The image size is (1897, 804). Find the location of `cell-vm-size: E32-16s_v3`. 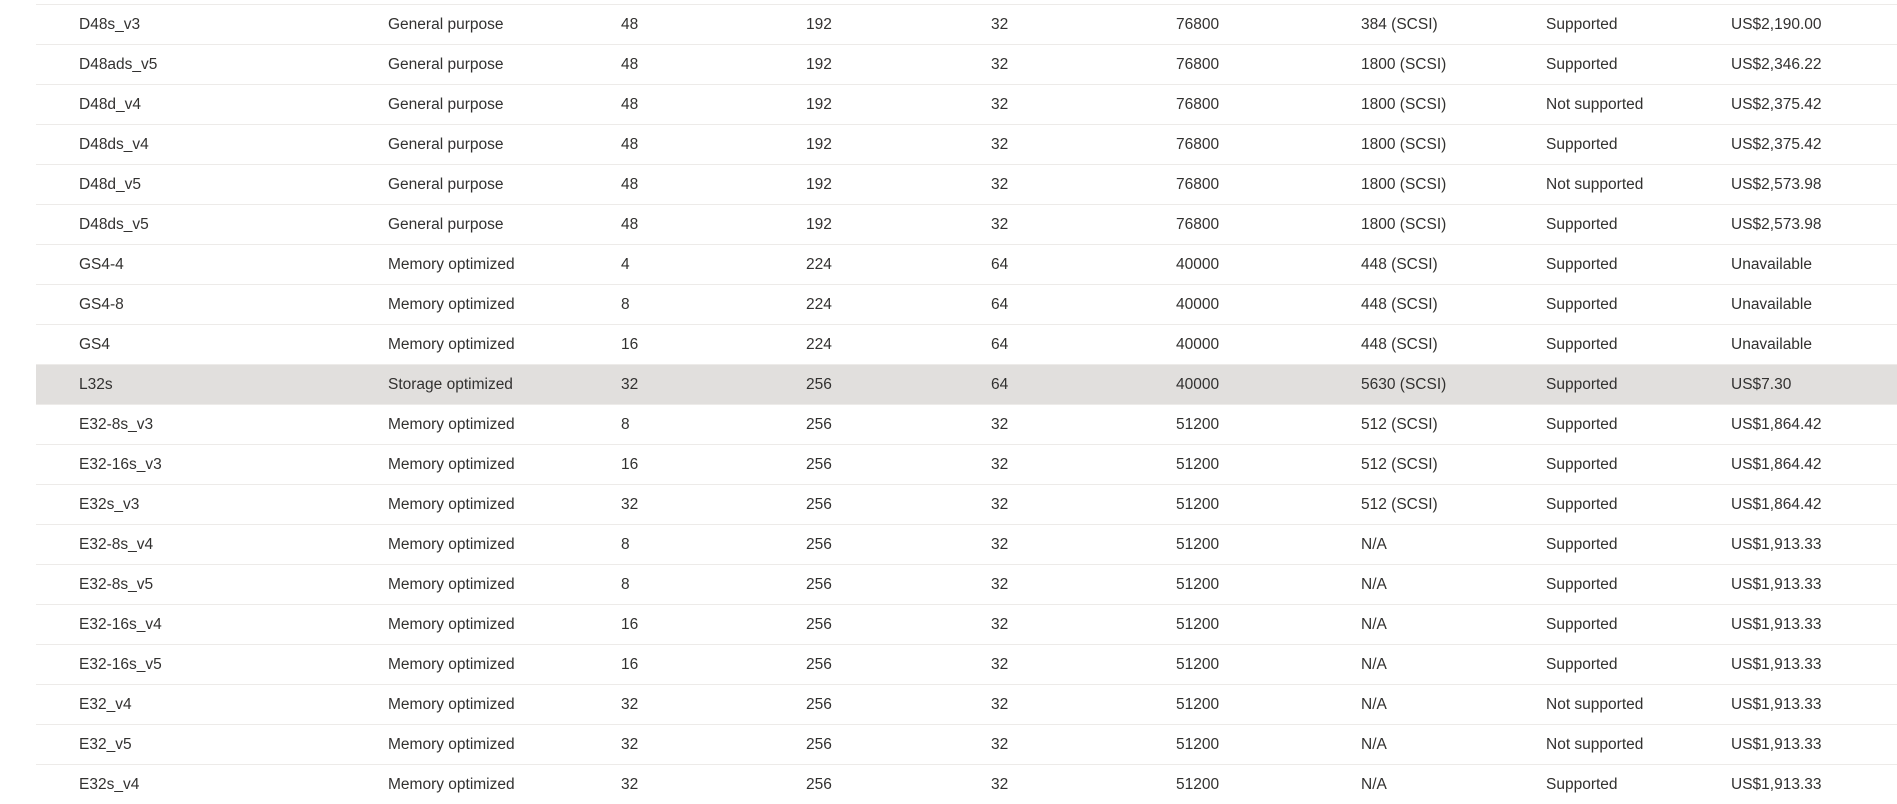

cell-vm-size: E32-16s_v3 is located at coordinates (120, 464).